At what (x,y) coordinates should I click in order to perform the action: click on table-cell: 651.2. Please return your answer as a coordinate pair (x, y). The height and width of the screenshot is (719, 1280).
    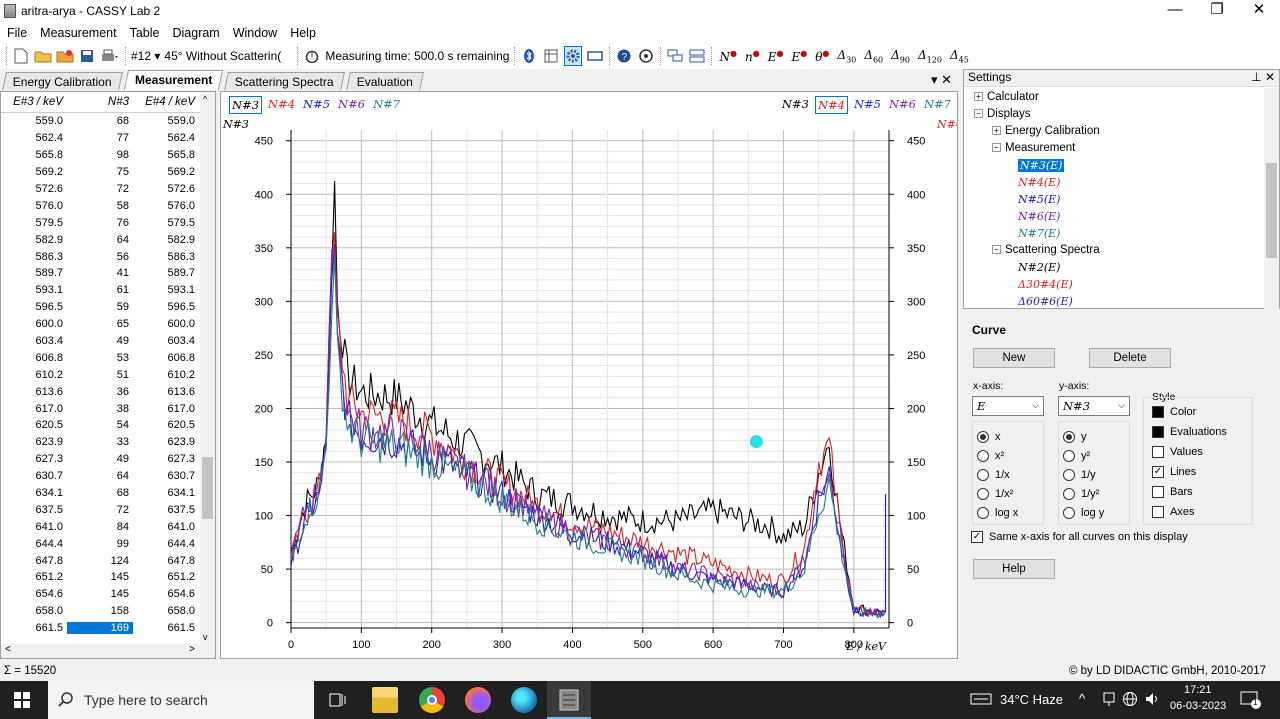
    Looking at the image, I should click on (181, 577).